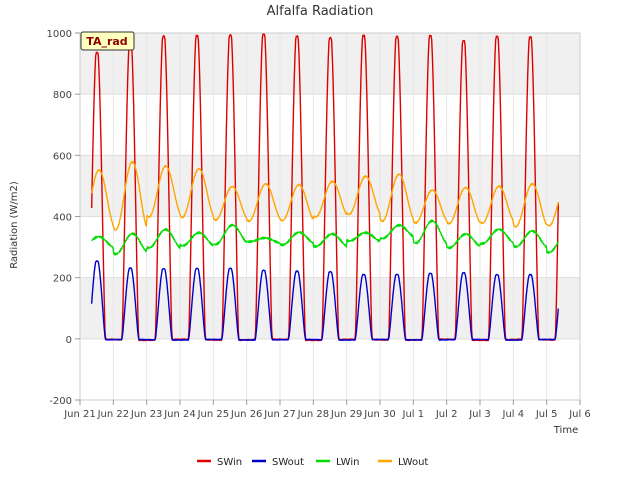 The height and width of the screenshot is (480, 640). What do you see at coordinates (62, 156) in the screenshot?
I see `y-tick-label: 600` at bounding box center [62, 156].